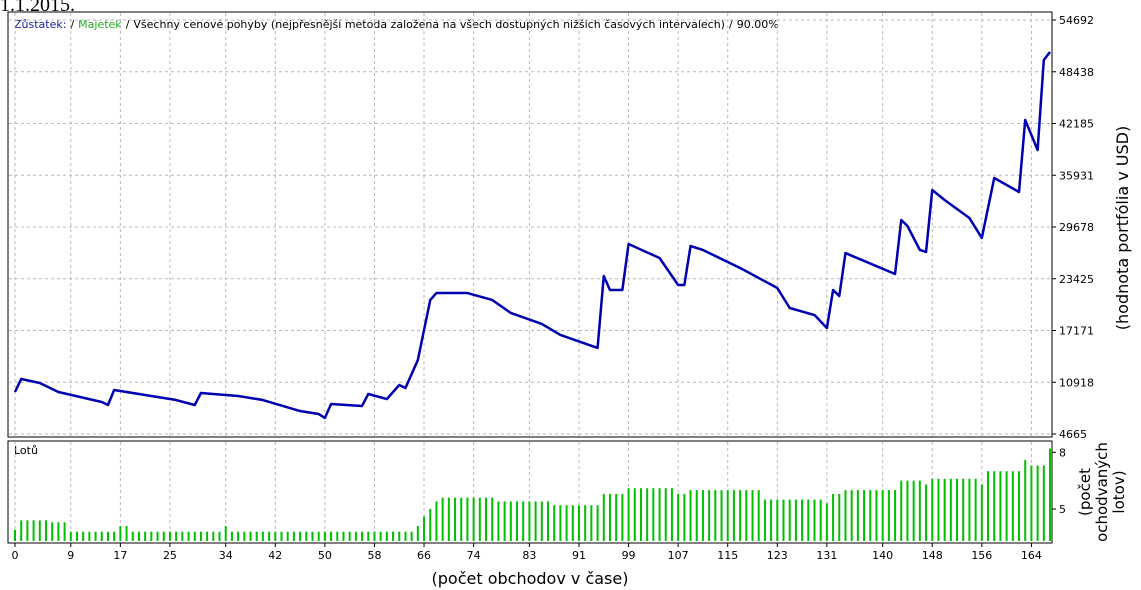  Describe the element at coordinates (1062, 452) in the screenshot. I see `y-tick-label: 8` at that location.